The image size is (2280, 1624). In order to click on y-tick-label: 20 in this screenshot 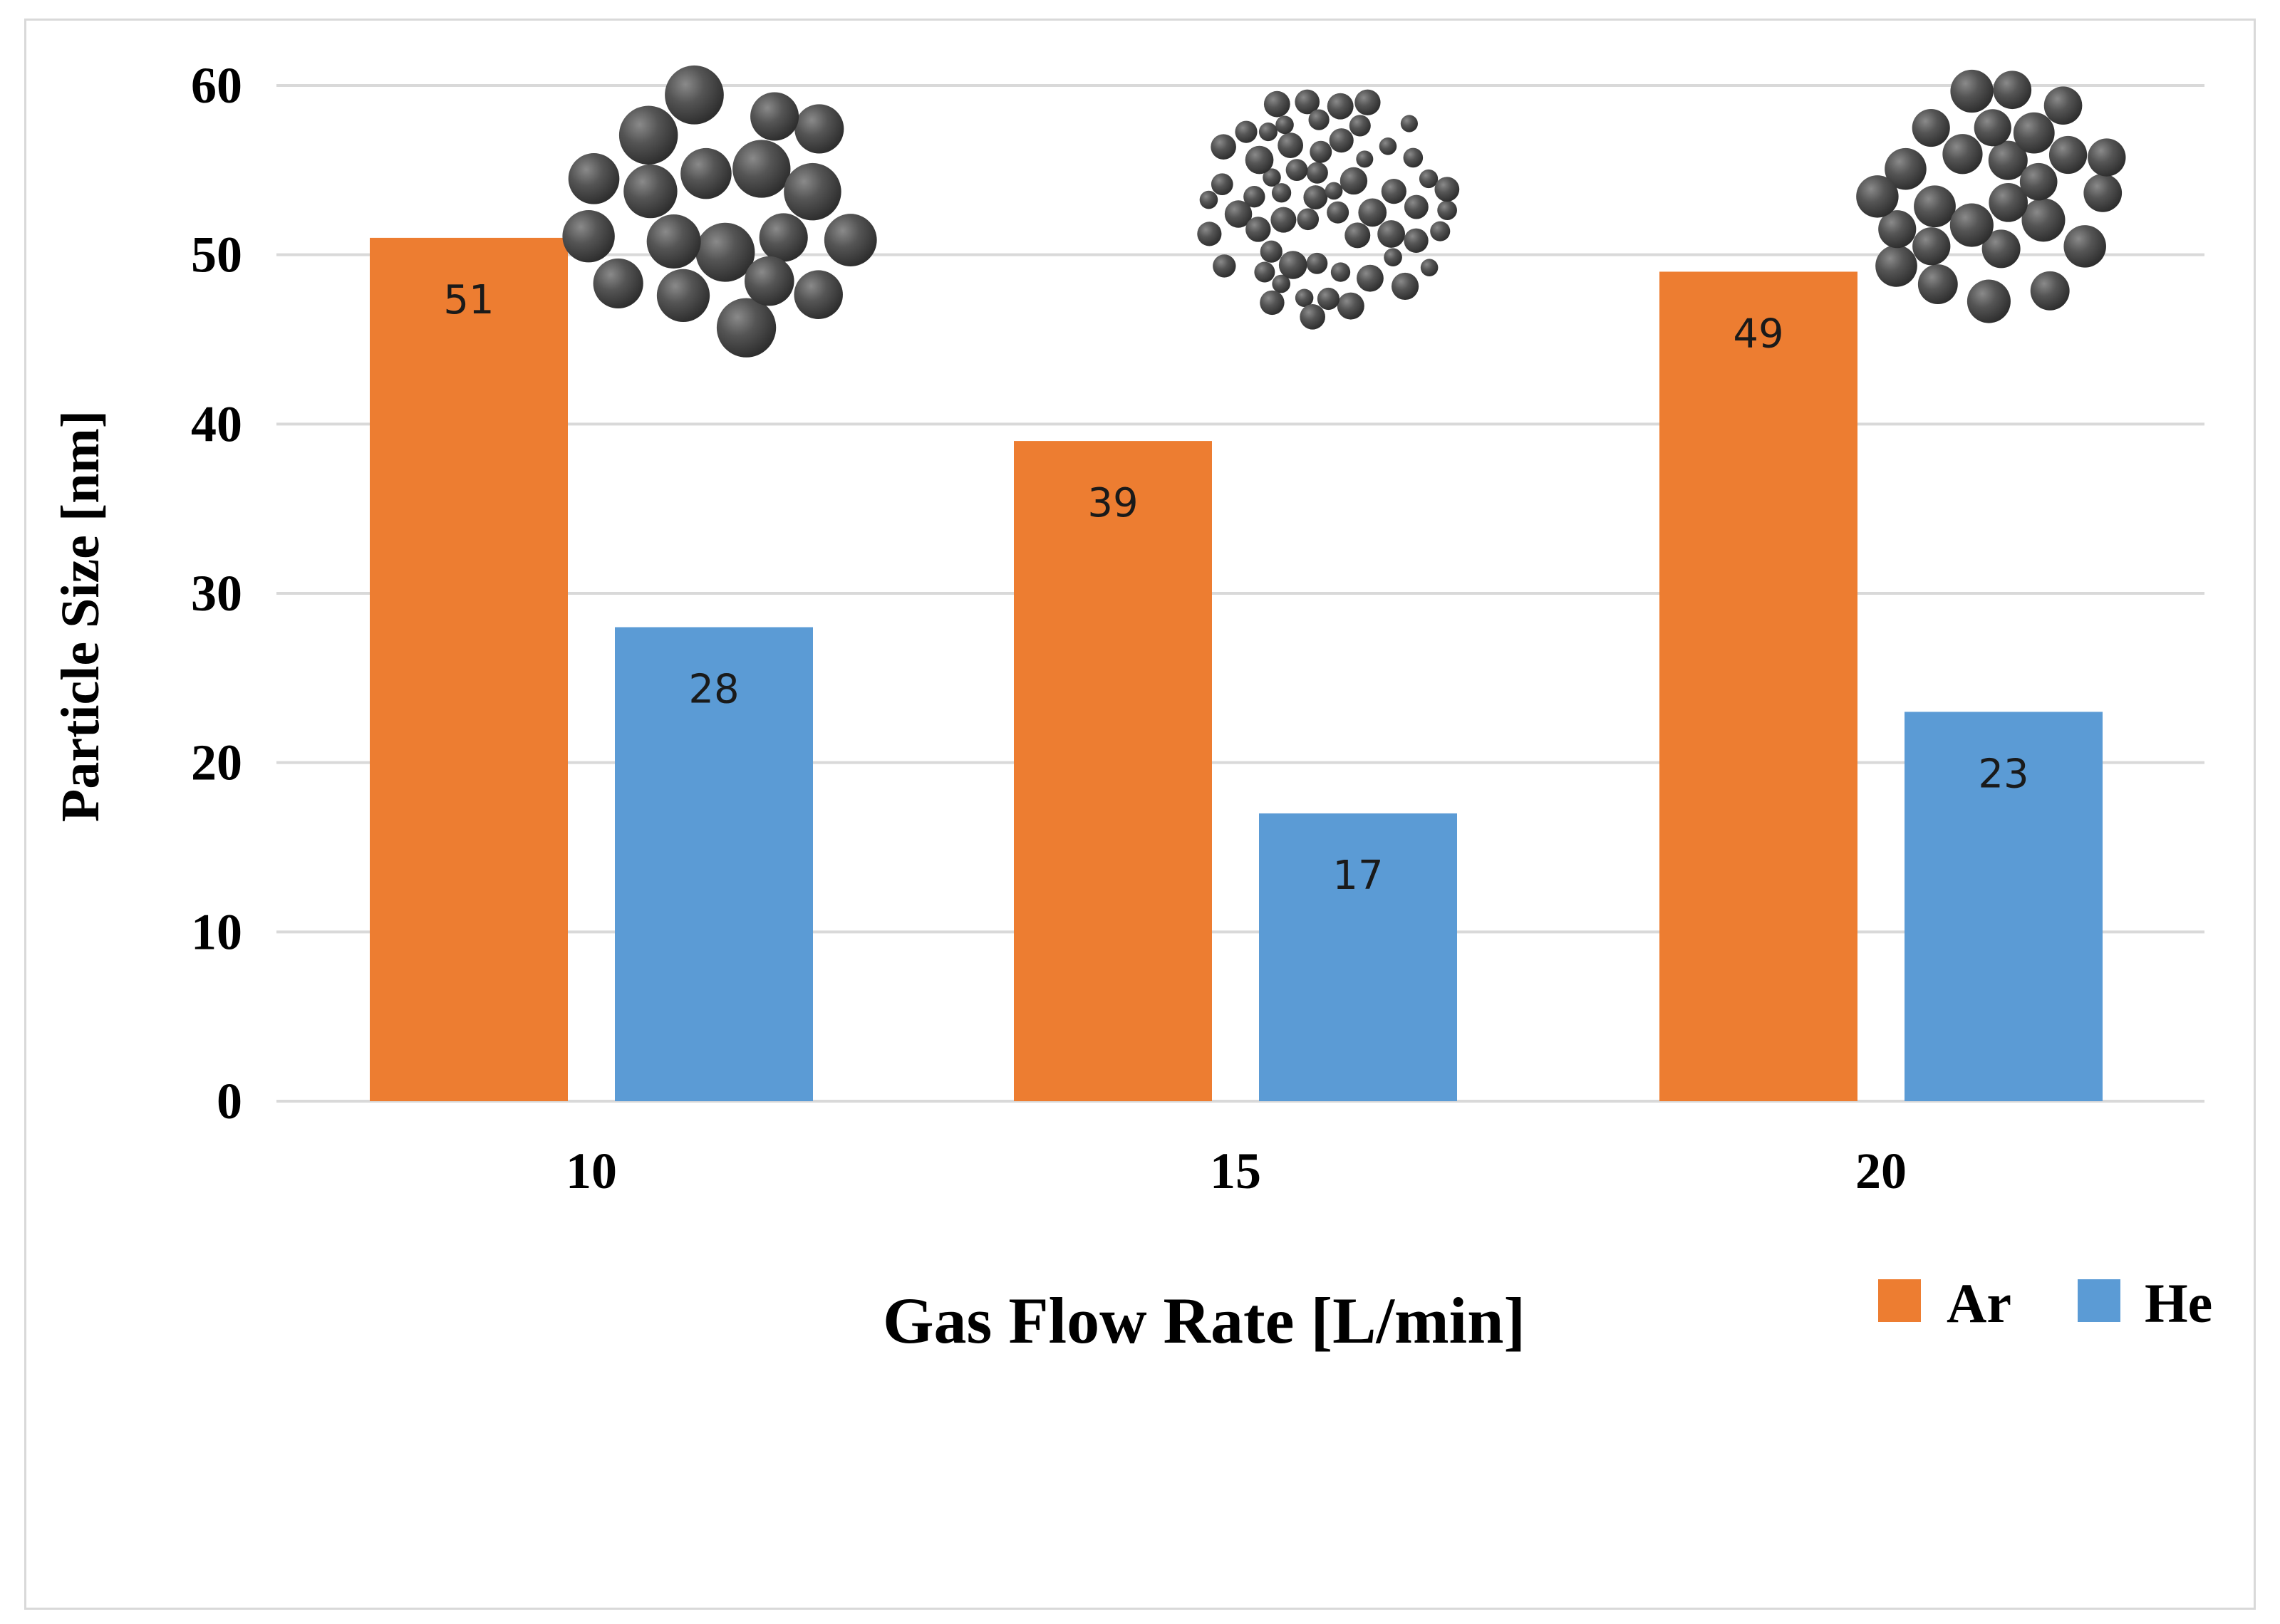, I will do `click(216, 762)`.